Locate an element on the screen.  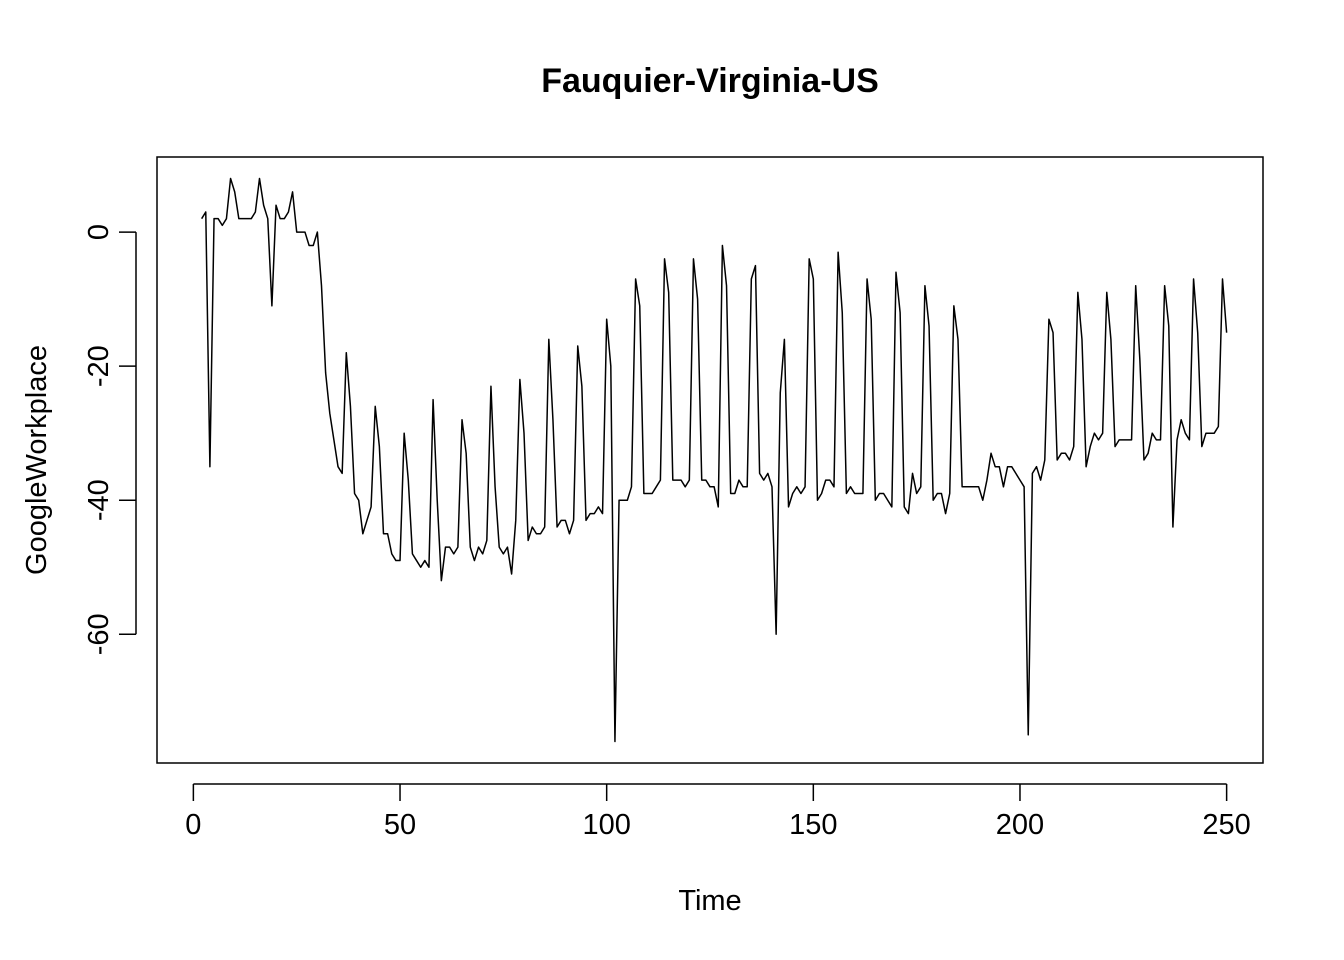
x-axis-label: Time is located at coordinates (709, 901).